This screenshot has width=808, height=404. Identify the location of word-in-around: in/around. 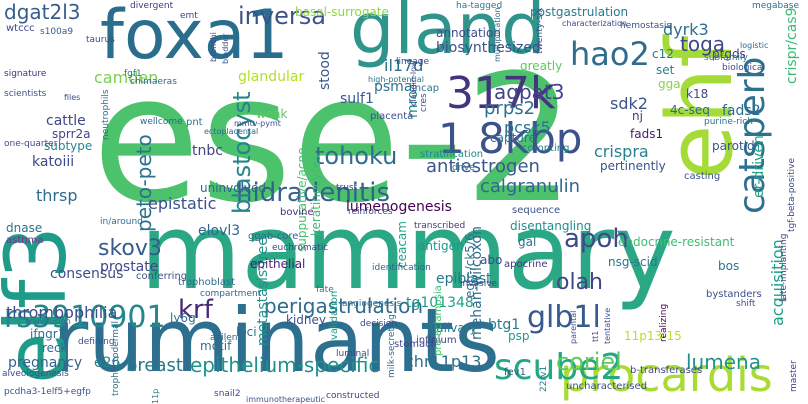
(121, 222).